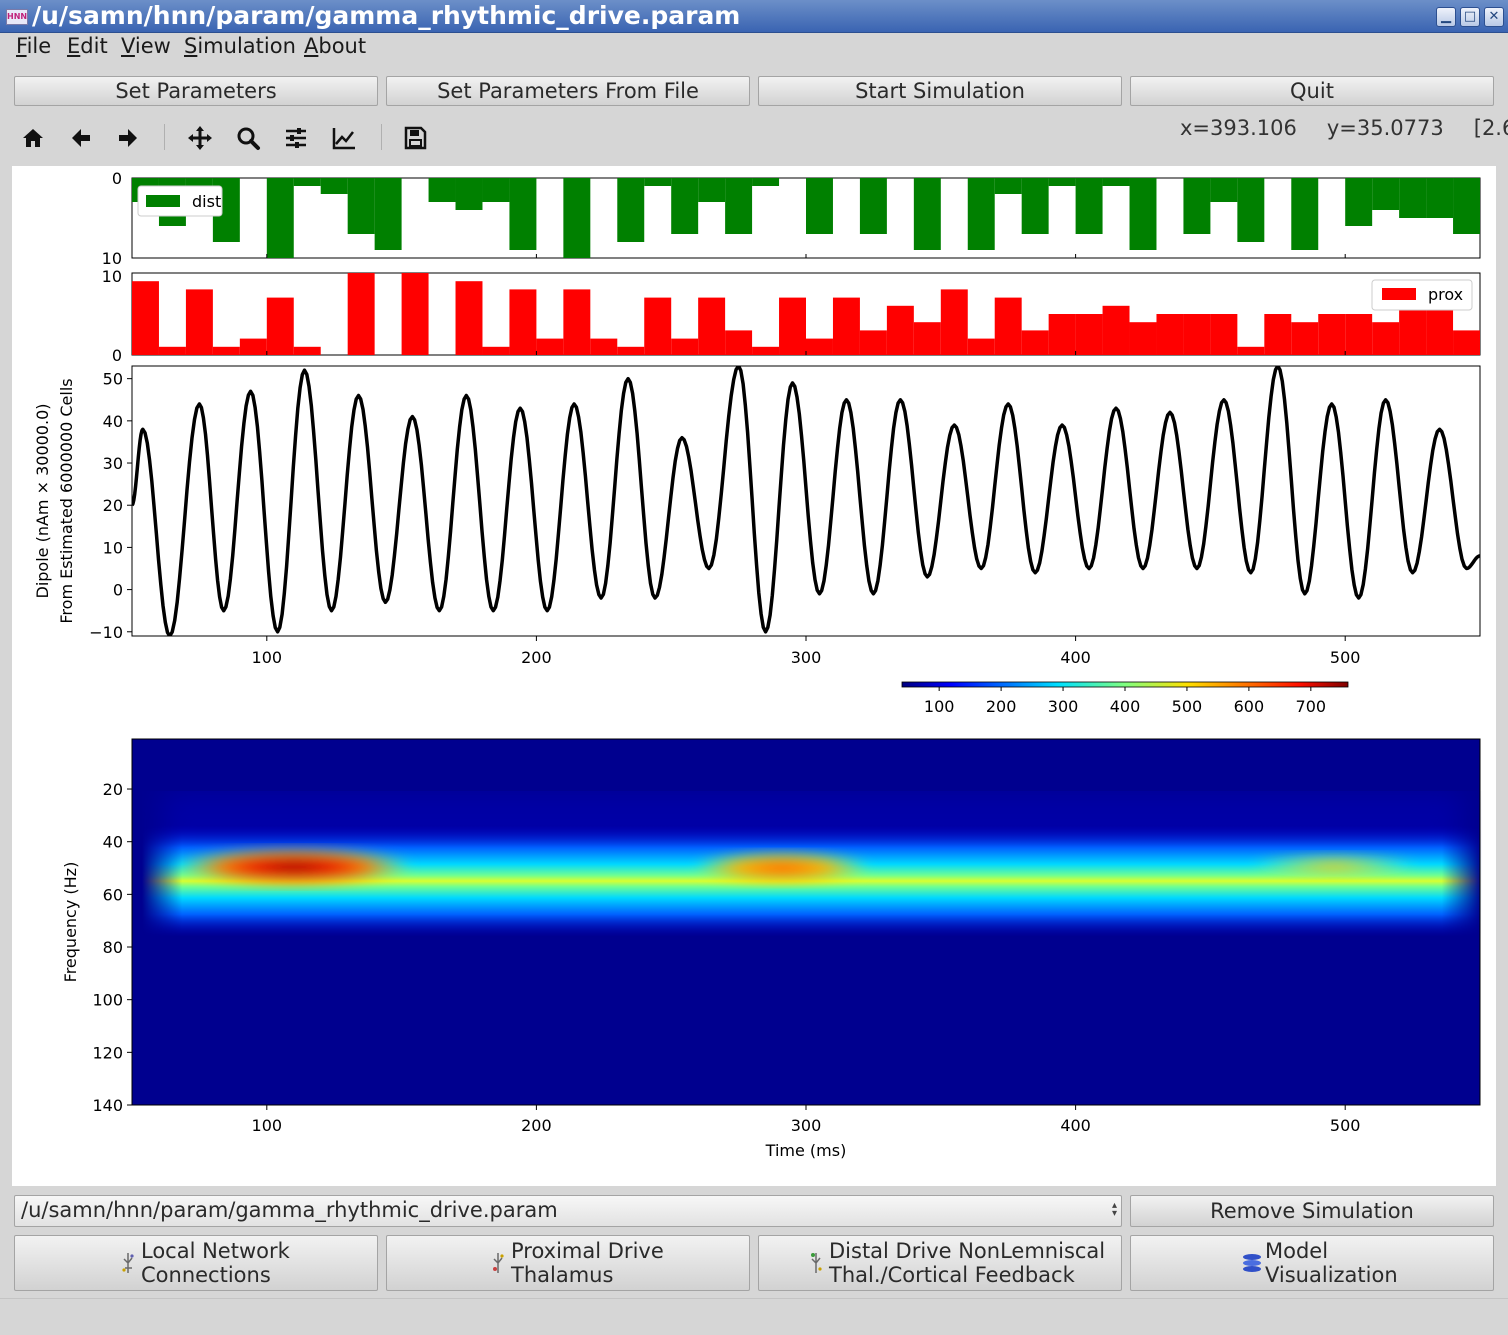 The height and width of the screenshot is (1335, 1508). I want to click on close-button: ✕, so click(1494, 17).